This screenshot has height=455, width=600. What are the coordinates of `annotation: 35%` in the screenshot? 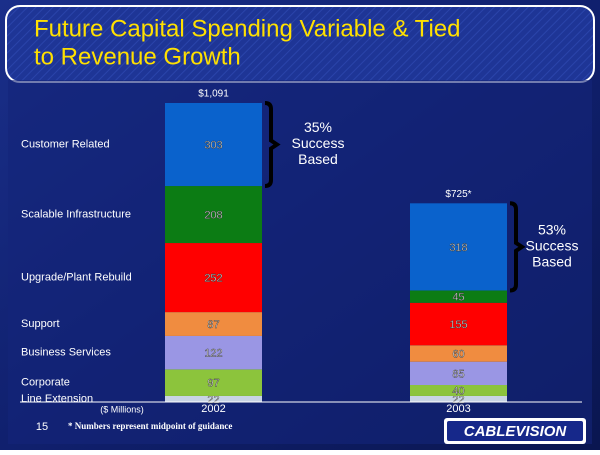 It's located at (318, 127).